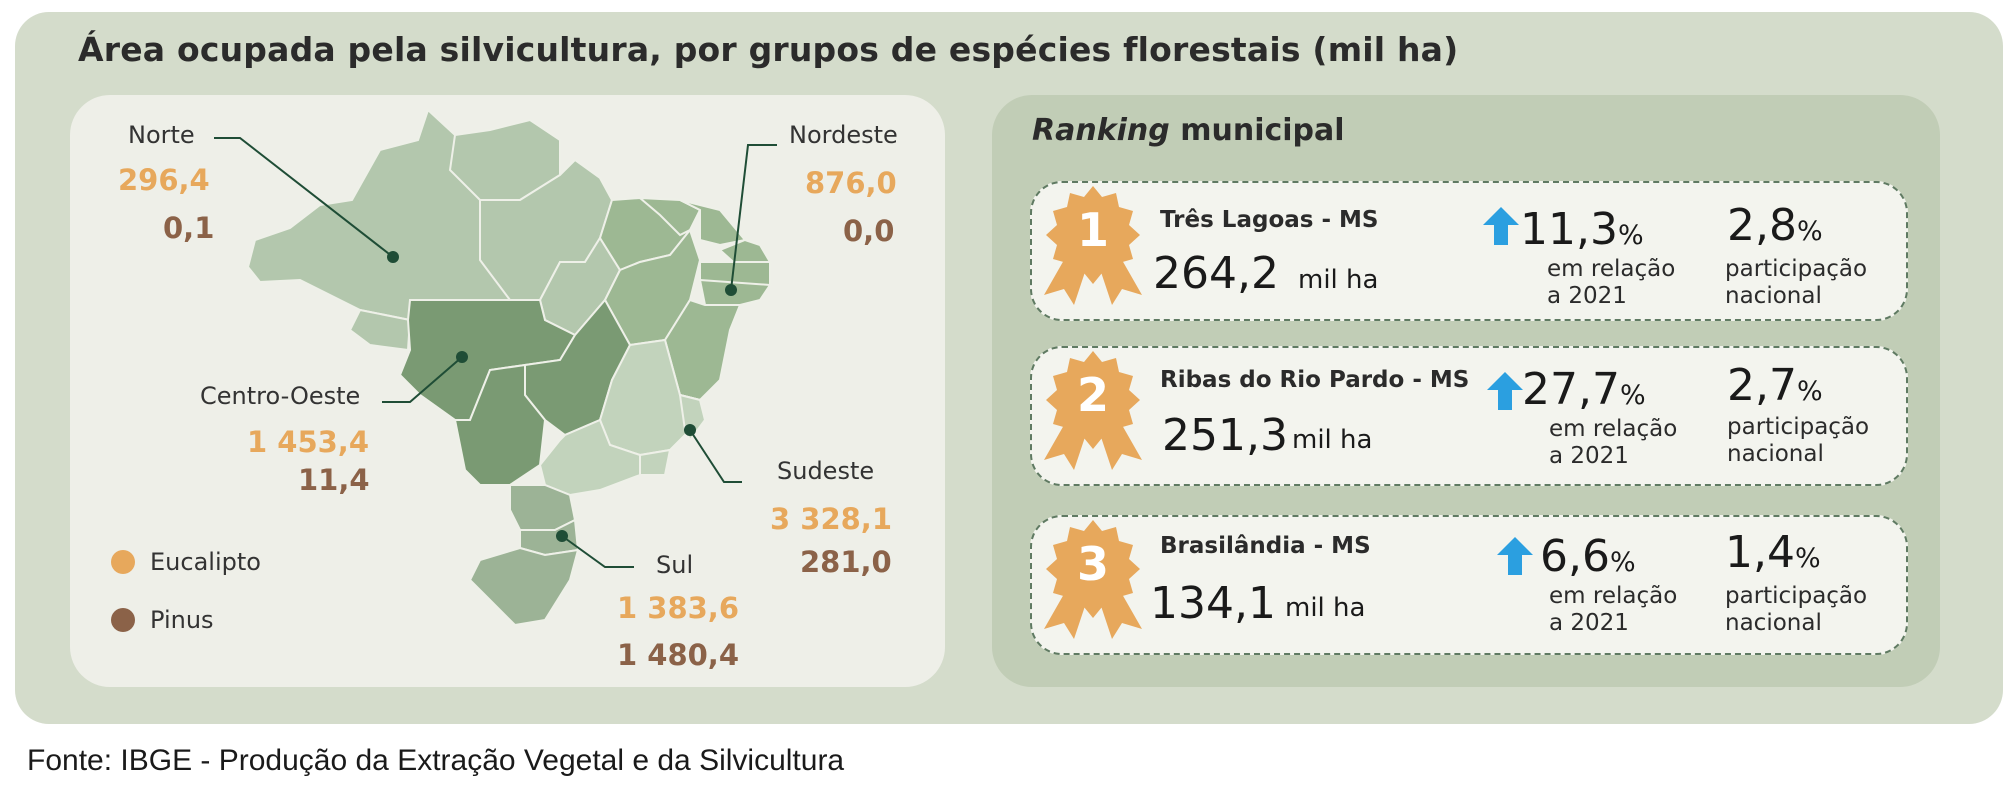 The height and width of the screenshot is (801, 2014). I want to click on norte-eucalipto-value: 296,4, so click(164, 180).